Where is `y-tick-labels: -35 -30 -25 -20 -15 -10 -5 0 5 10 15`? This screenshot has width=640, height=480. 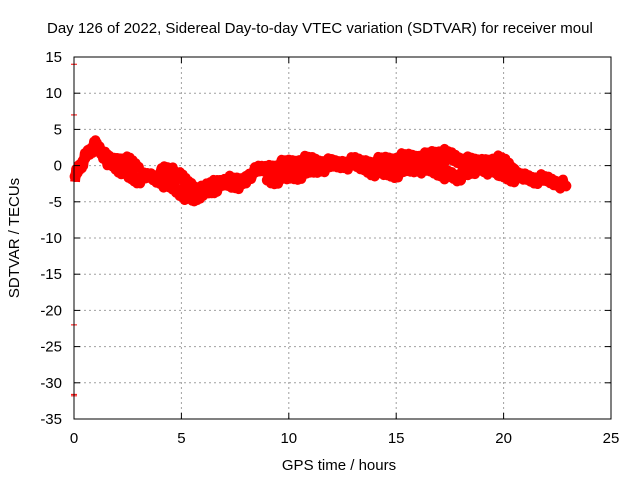
y-tick-labels: -35 -30 -25 -20 -15 -10 -5 0 5 10 15 is located at coordinates (51, 238).